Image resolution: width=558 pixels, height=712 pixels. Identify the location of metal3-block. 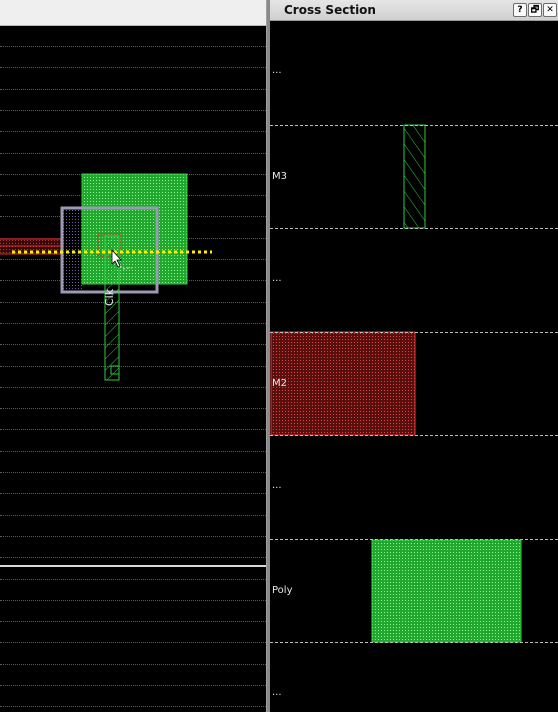
(134, 229).